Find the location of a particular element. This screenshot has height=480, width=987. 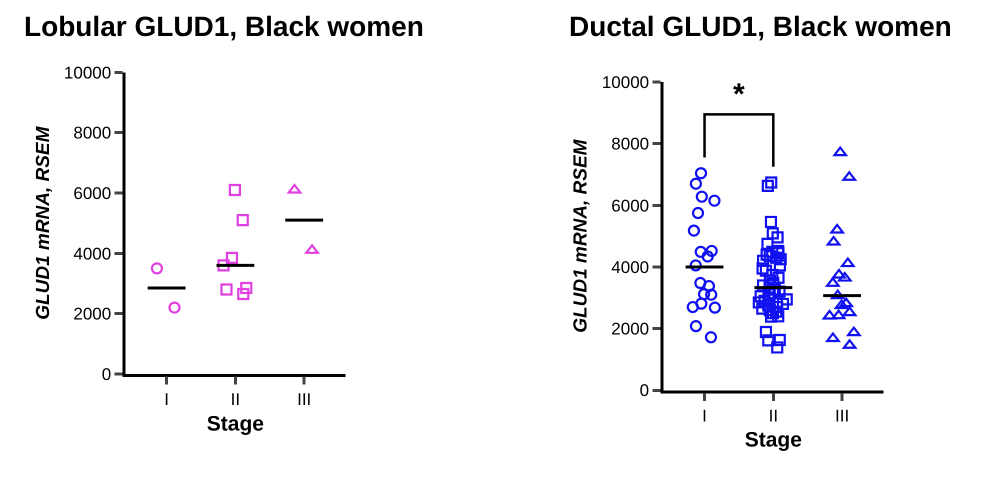

chart-title: Ductal GLUD1, Black women is located at coordinates (760, 26).